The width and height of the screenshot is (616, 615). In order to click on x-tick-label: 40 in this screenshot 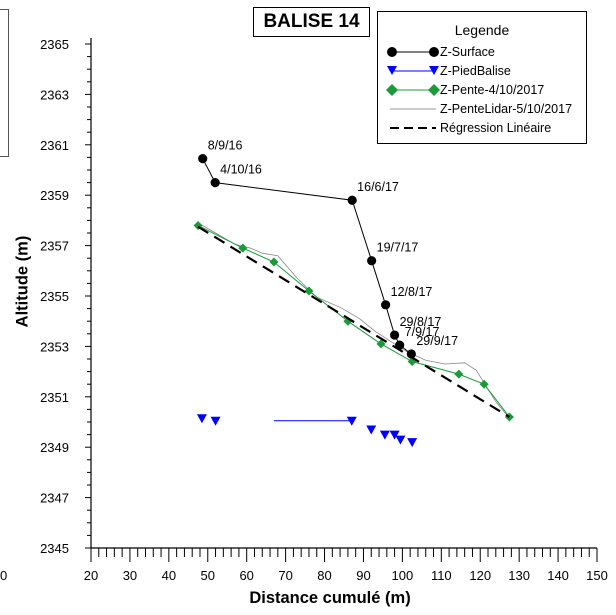, I will do `click(169, 575)`.